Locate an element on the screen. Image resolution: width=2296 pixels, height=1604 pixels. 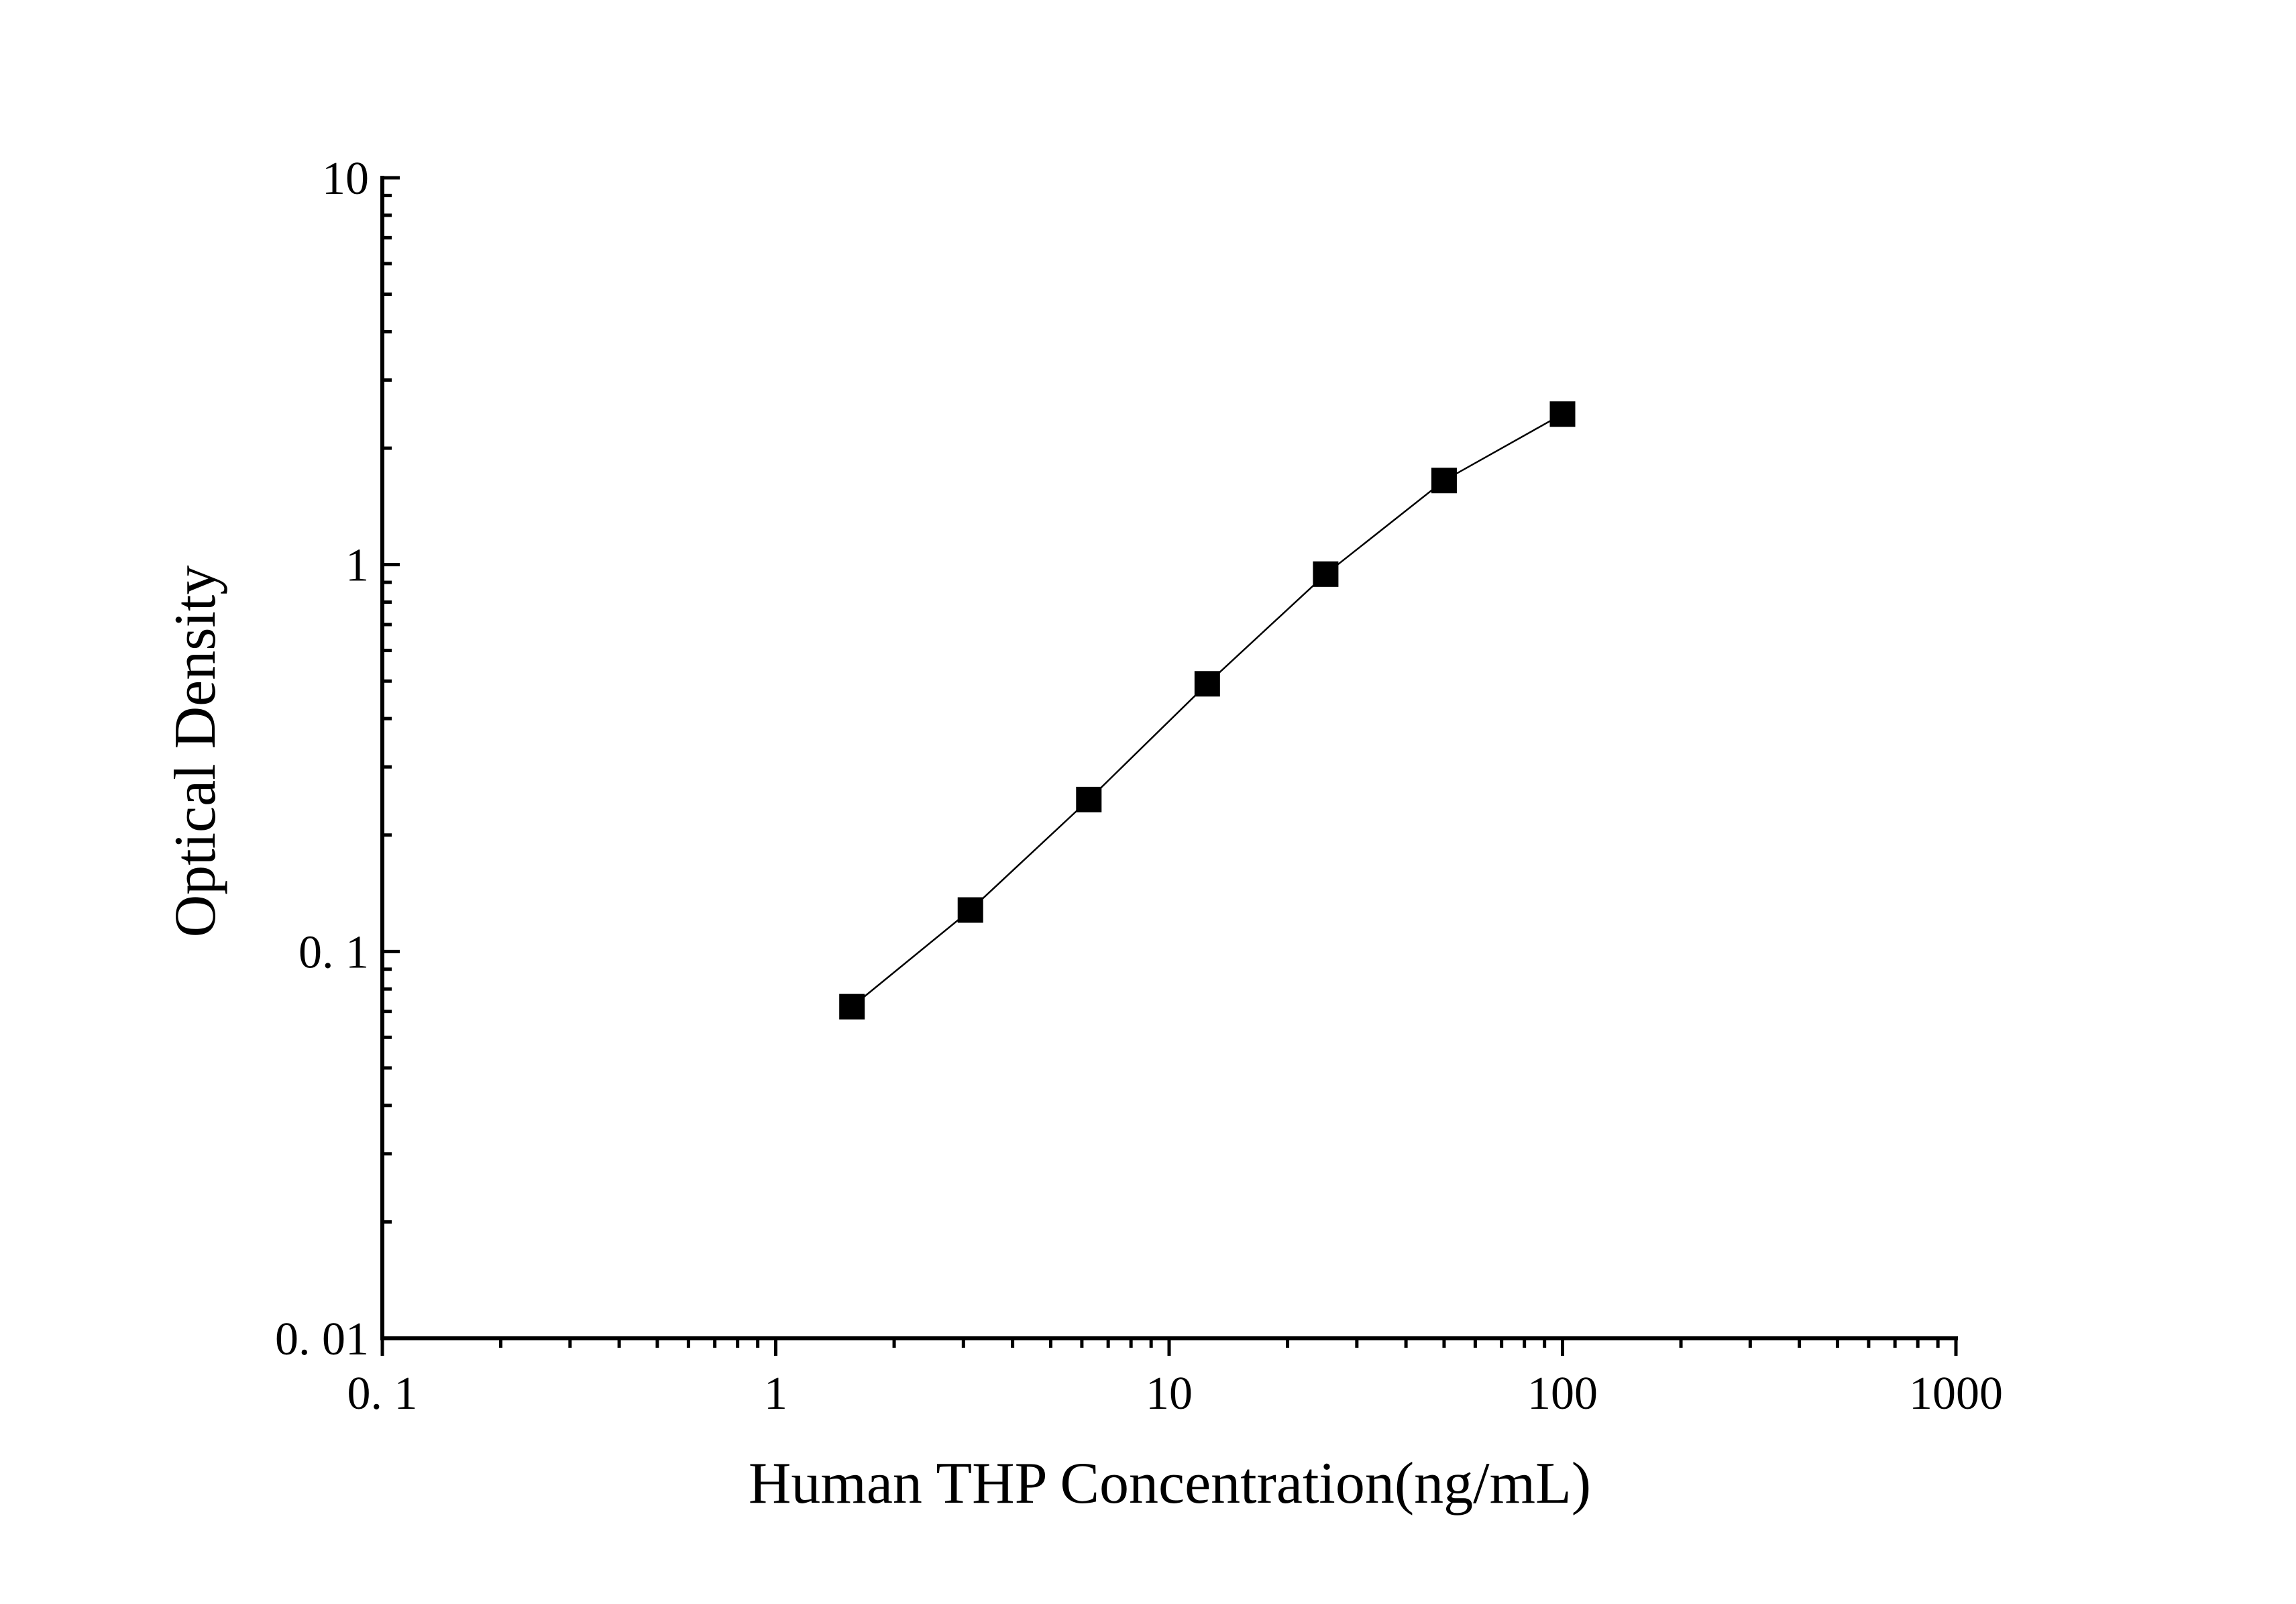
y-tick-label: 1 is located at coordinates (357, 566).